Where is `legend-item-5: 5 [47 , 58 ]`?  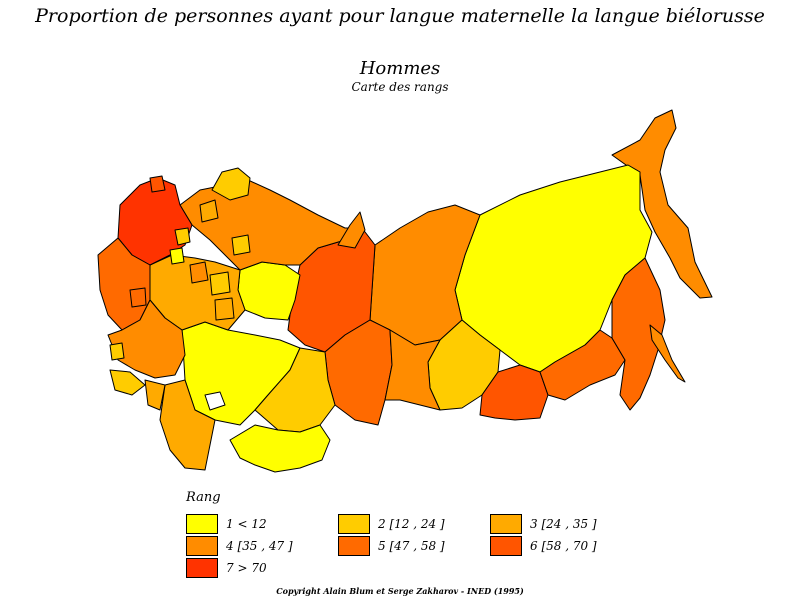 legend-item-5: 5 [47 , 58 ] is located at coordinates (391, 546).